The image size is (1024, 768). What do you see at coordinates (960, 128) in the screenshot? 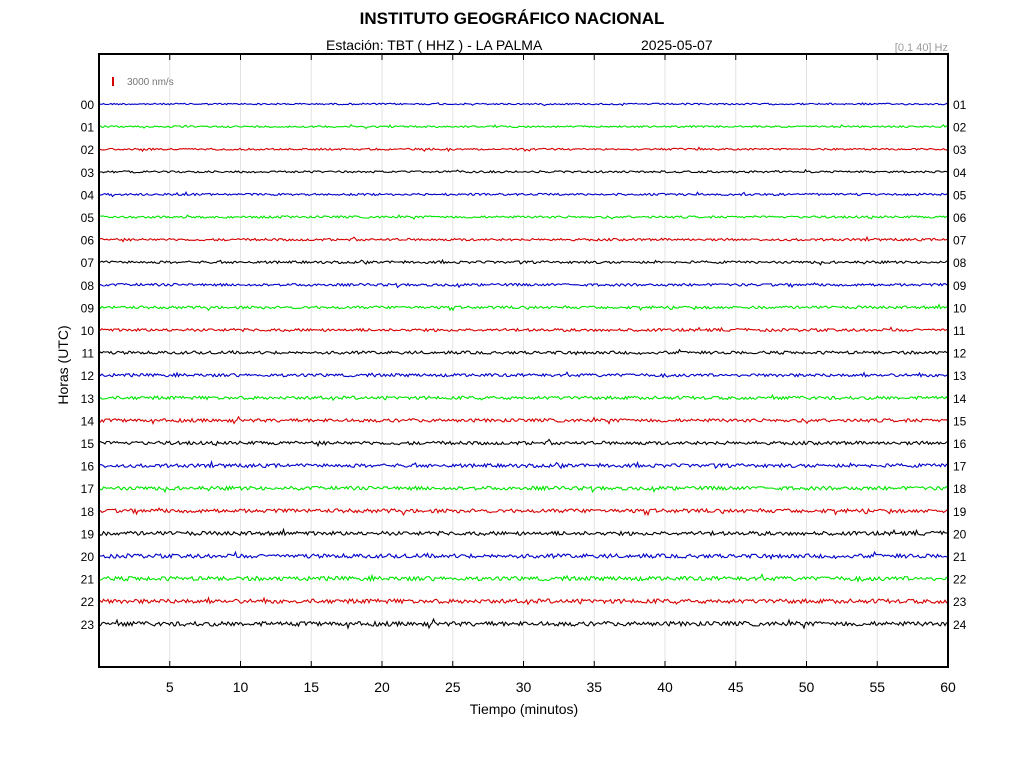
I see `hour-label-right: 02` at bounding box center [960, 128].